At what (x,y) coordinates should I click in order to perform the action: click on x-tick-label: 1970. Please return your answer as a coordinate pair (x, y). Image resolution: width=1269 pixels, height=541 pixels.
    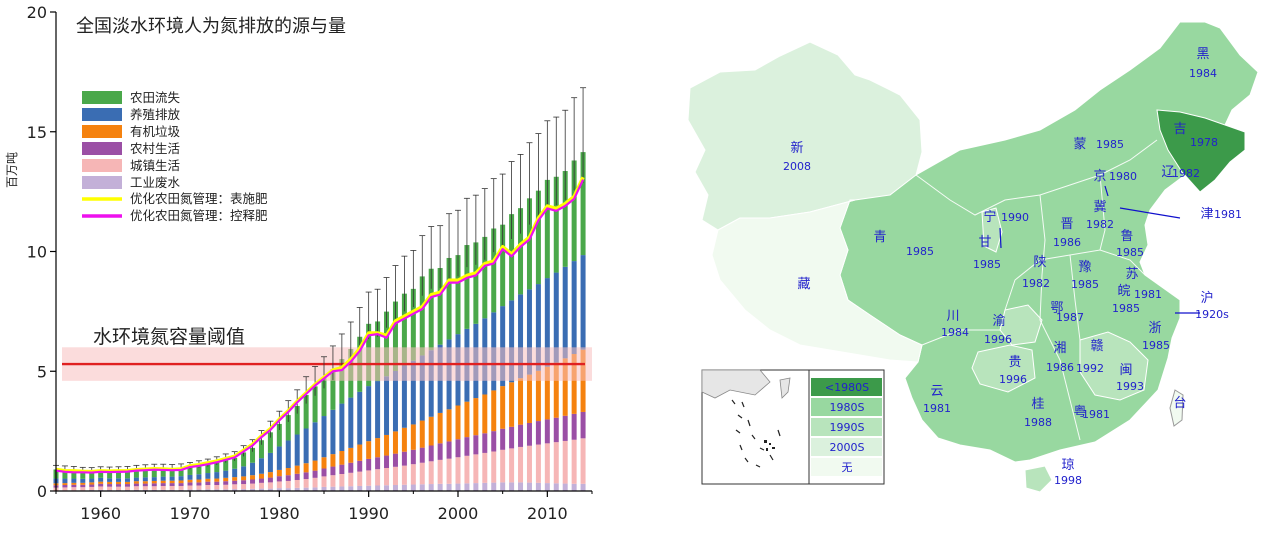
    Looking at the image, I should click on (190, 513).